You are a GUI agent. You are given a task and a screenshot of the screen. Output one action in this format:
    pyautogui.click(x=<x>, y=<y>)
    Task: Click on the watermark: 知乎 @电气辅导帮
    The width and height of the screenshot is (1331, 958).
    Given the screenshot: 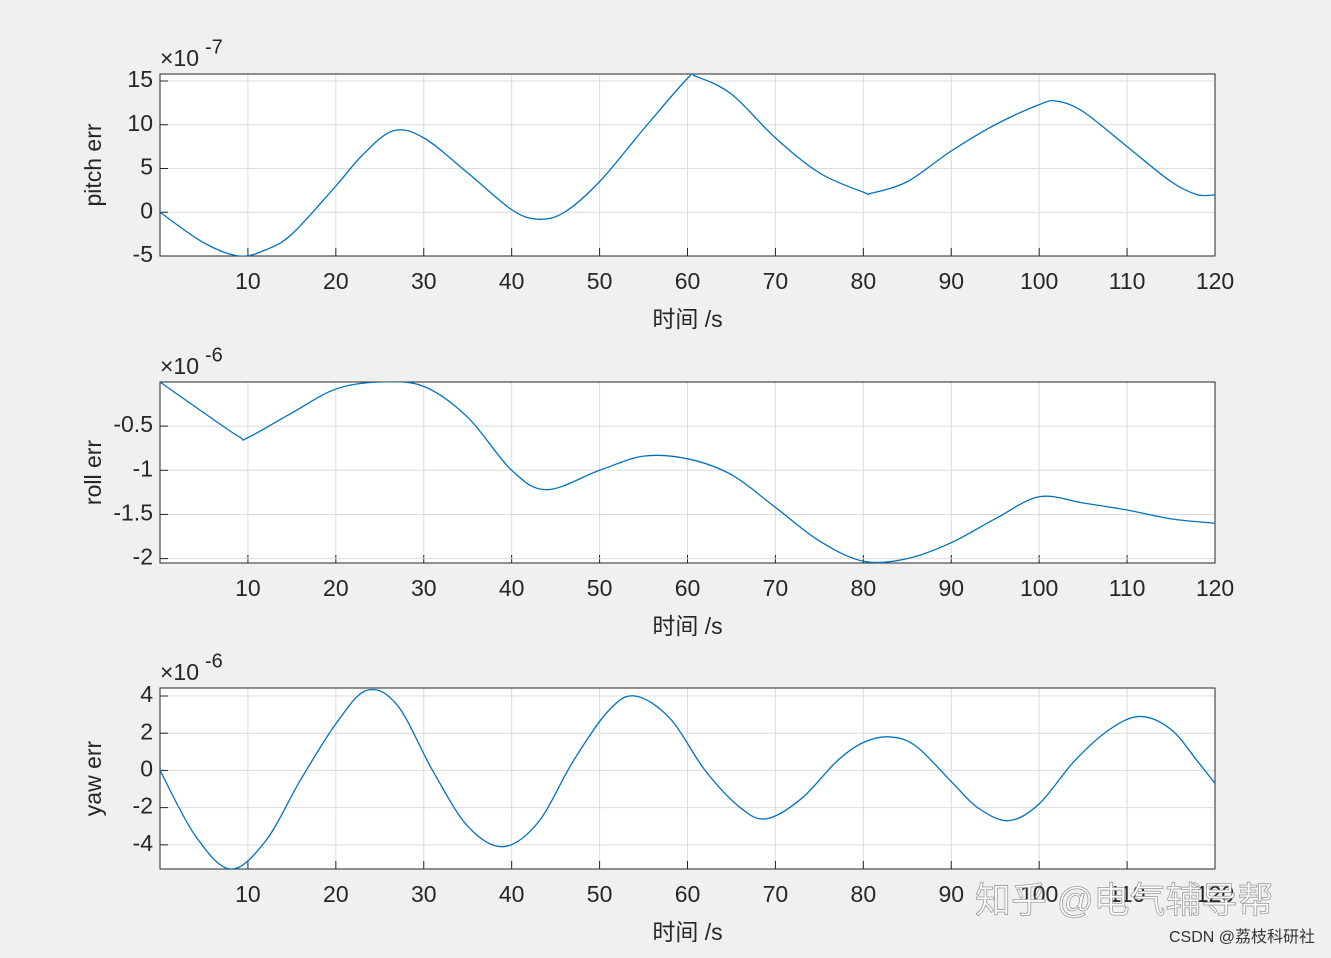 What is the action you would take?
    pyautogui.click(x=1124, y=900)
    